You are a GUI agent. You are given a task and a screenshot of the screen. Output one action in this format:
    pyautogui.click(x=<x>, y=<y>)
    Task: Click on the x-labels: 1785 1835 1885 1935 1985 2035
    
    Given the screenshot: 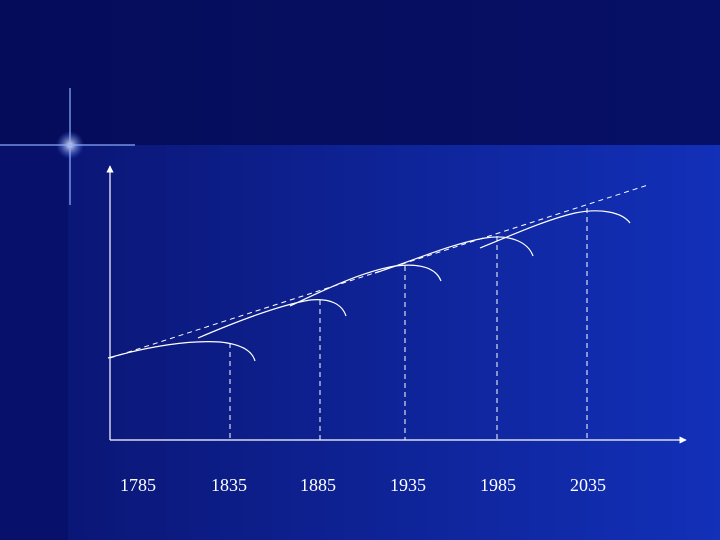 What is the action you would take?
    pyautogui.click(x=363, y=485)
    